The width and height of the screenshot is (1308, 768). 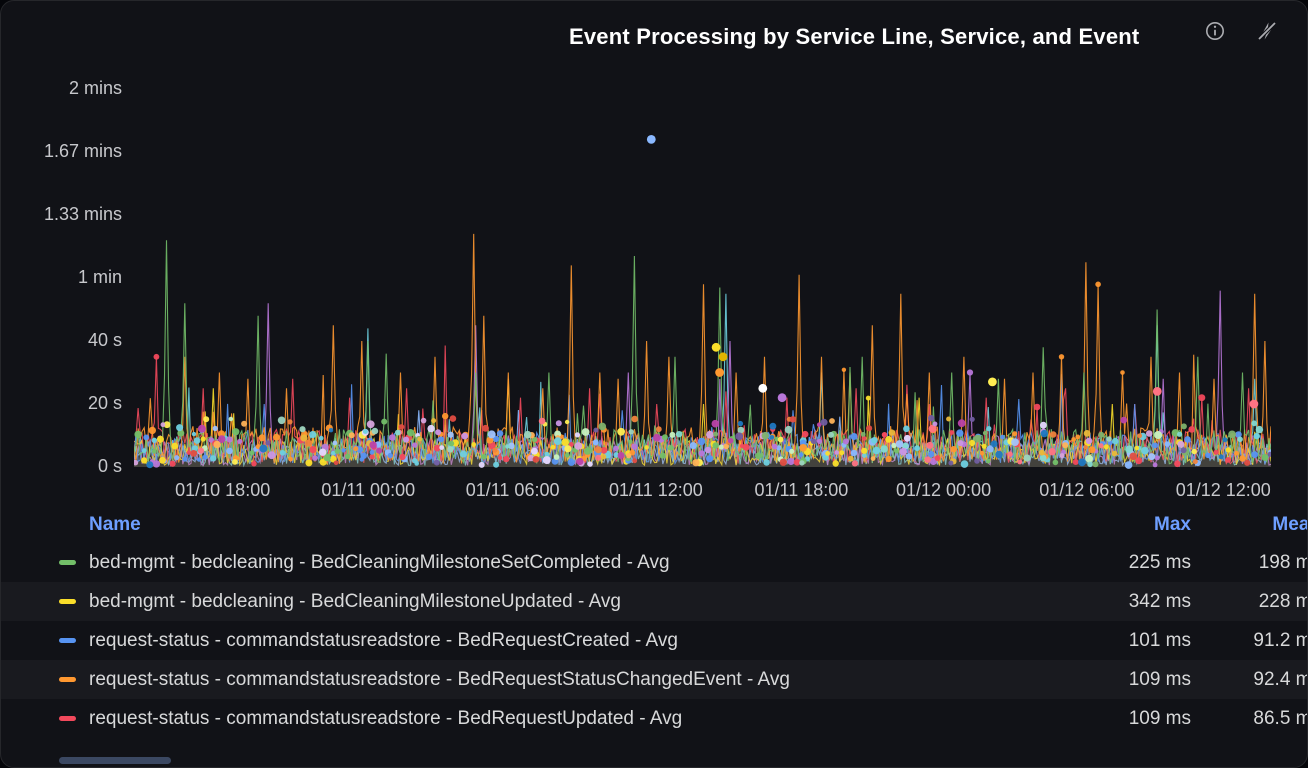 What do you see at coordinates (104, 340) in the screenshot?
I see `y-tick-label: 40 s` at bounding box center [104, 340].